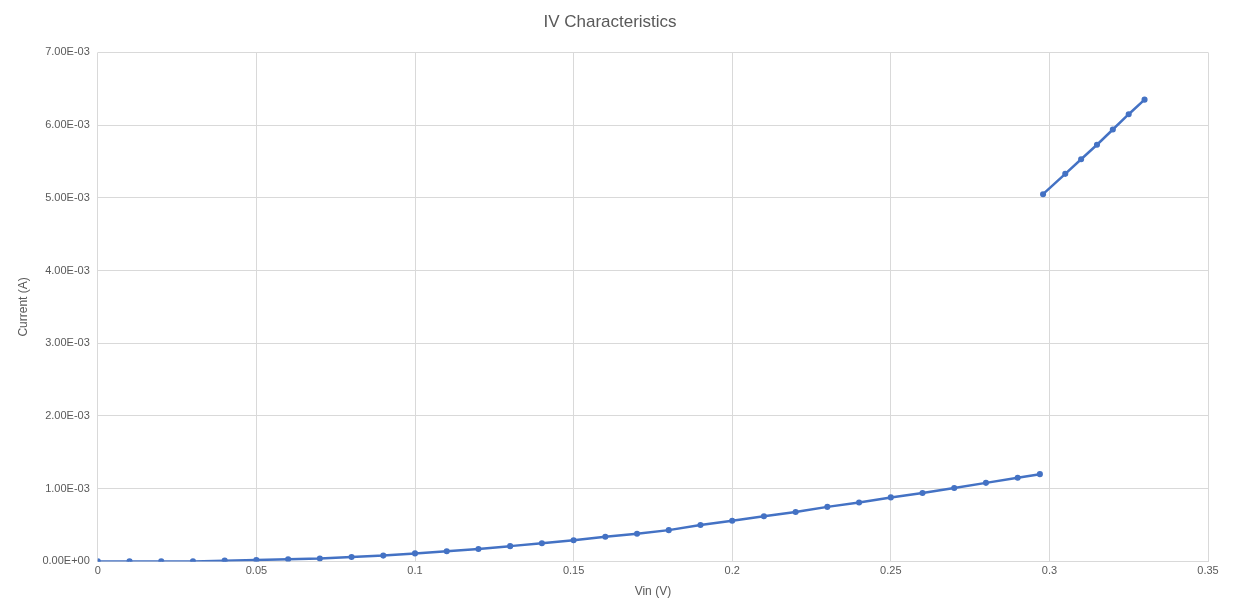  Describe the element at coordinates (67, 124) in the screenshot. I see `y-tick-label: 6.00E-03` at that location.